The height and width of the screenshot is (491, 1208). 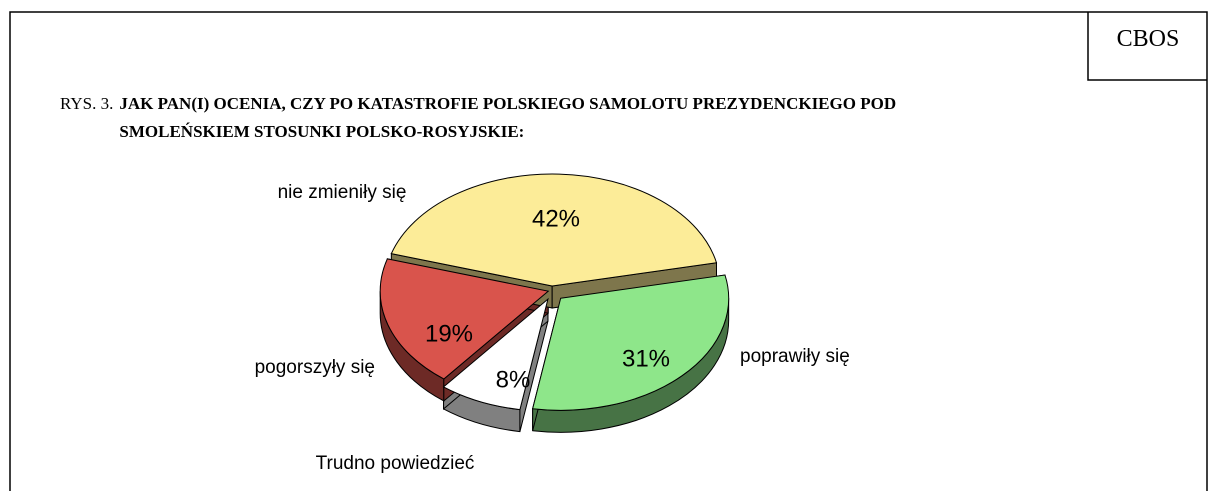 I want to click on category-label: nie zmieniły się, so click(x=342, y=192).